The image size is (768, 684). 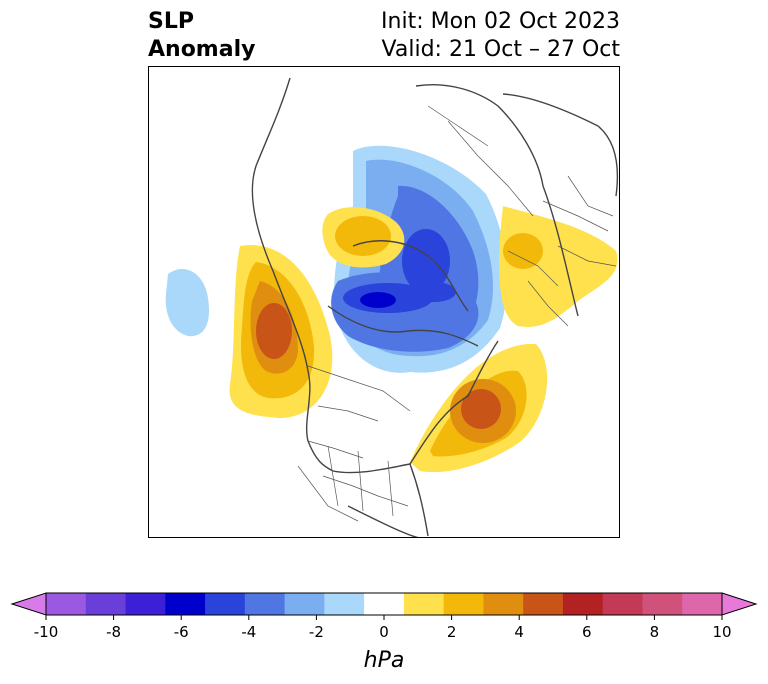 I want to click on arctic-low-anomaly, so click(x=419, y=259).